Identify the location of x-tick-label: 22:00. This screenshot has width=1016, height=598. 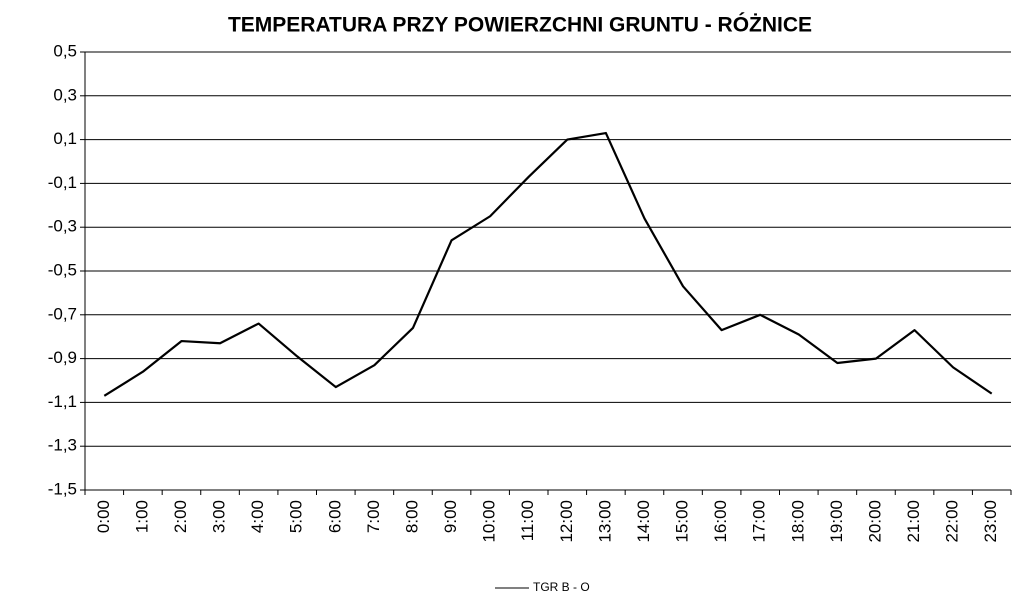
(952, 521).